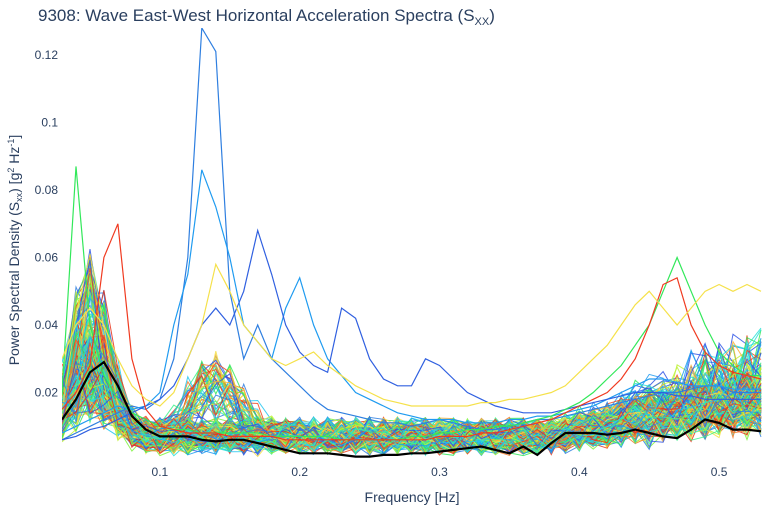 The height and width of the screenshot is (515, 780). What do you see at coordinates (492, 15) in the screenshot?
I see `chart-title-close: )` at bounding box center [492, 15].